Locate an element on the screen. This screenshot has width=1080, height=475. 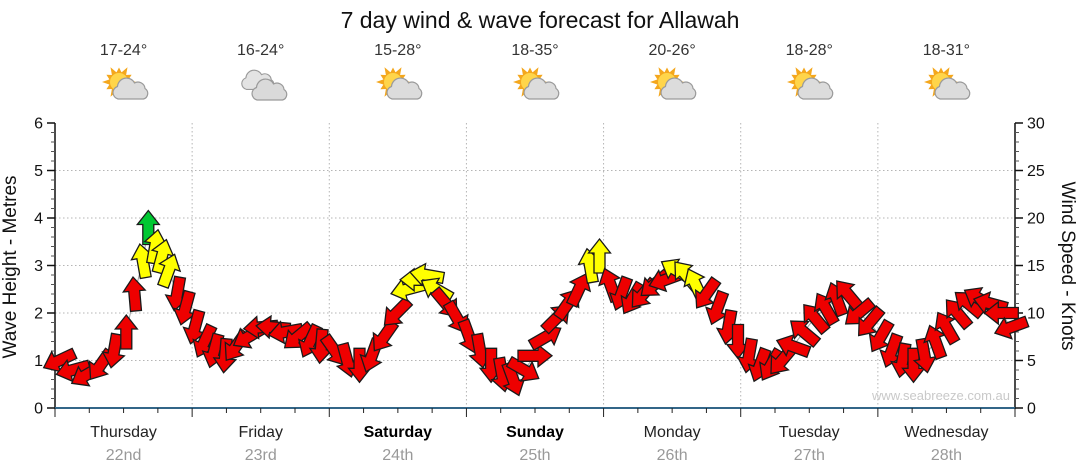
day-forecast-header: 18-28° is located at coordinates (809, 76).